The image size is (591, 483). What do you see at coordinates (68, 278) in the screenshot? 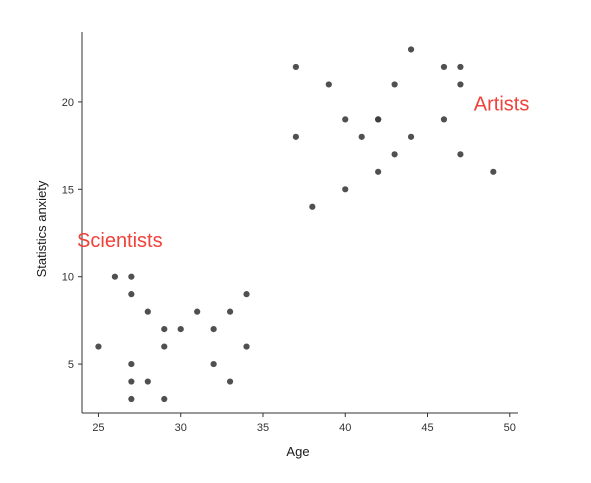
I see `y-tick-label: 10` at bounding box center [68, 278].